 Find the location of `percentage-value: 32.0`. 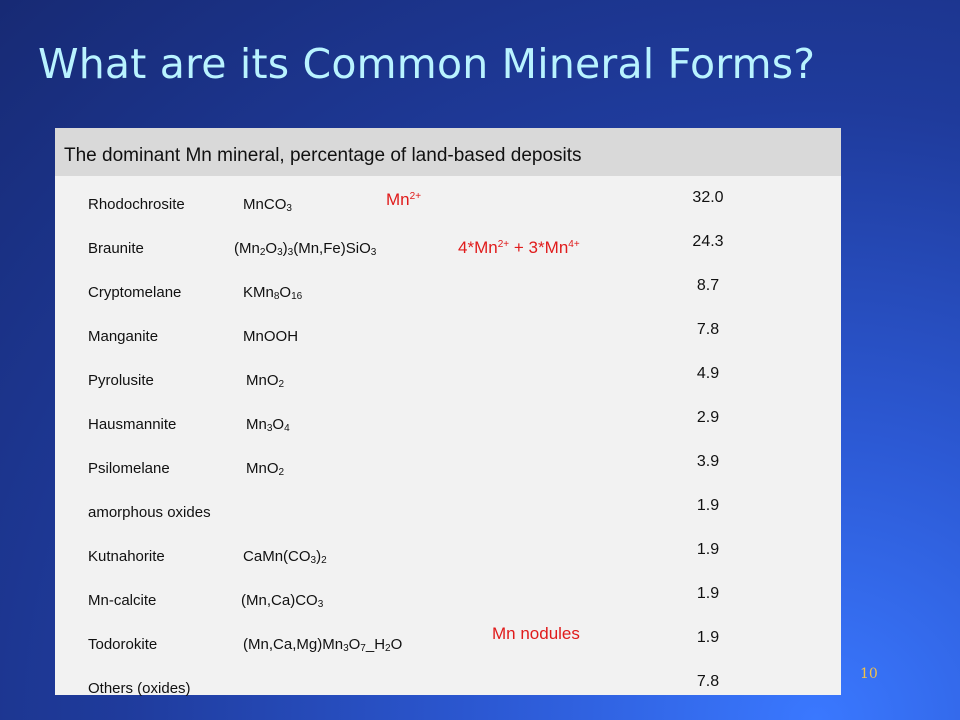

percentage-value: 32.0 is located at coordinates (708, 197).